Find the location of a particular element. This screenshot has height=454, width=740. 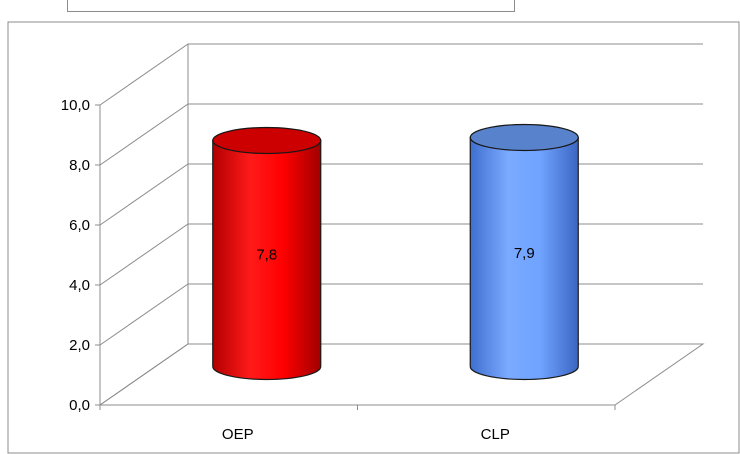

data-label: 7,9 is located at coordinates (524, 253).